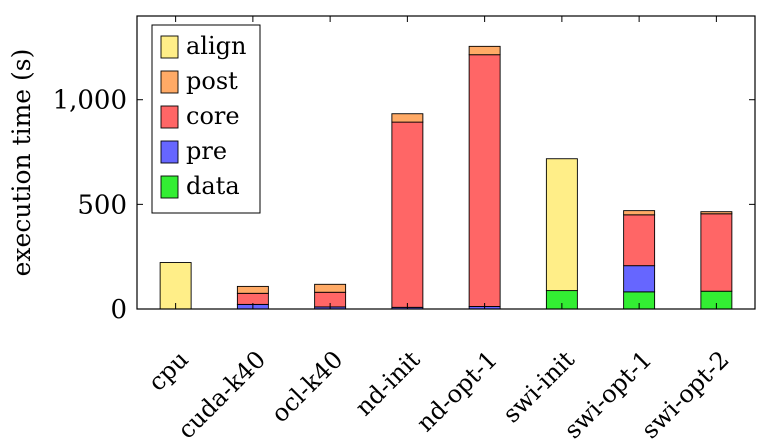 This screenshot has width=767, height=443. I want to click on x-tick-label: cpu, so click(168, 370).